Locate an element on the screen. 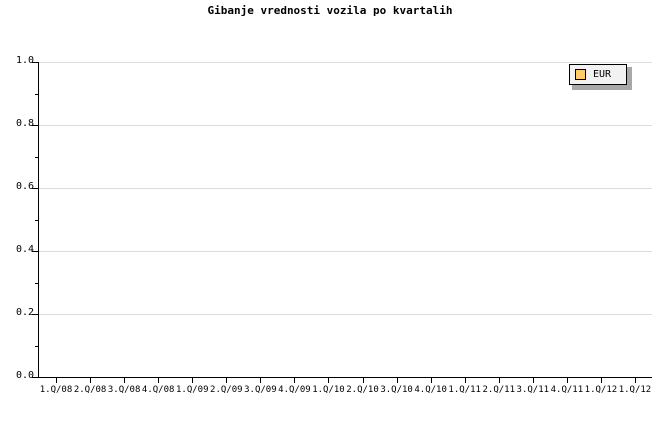 The height and width of the screenshot is (440, 660). chart-legend: EUR is located at coordinates (598, 74).